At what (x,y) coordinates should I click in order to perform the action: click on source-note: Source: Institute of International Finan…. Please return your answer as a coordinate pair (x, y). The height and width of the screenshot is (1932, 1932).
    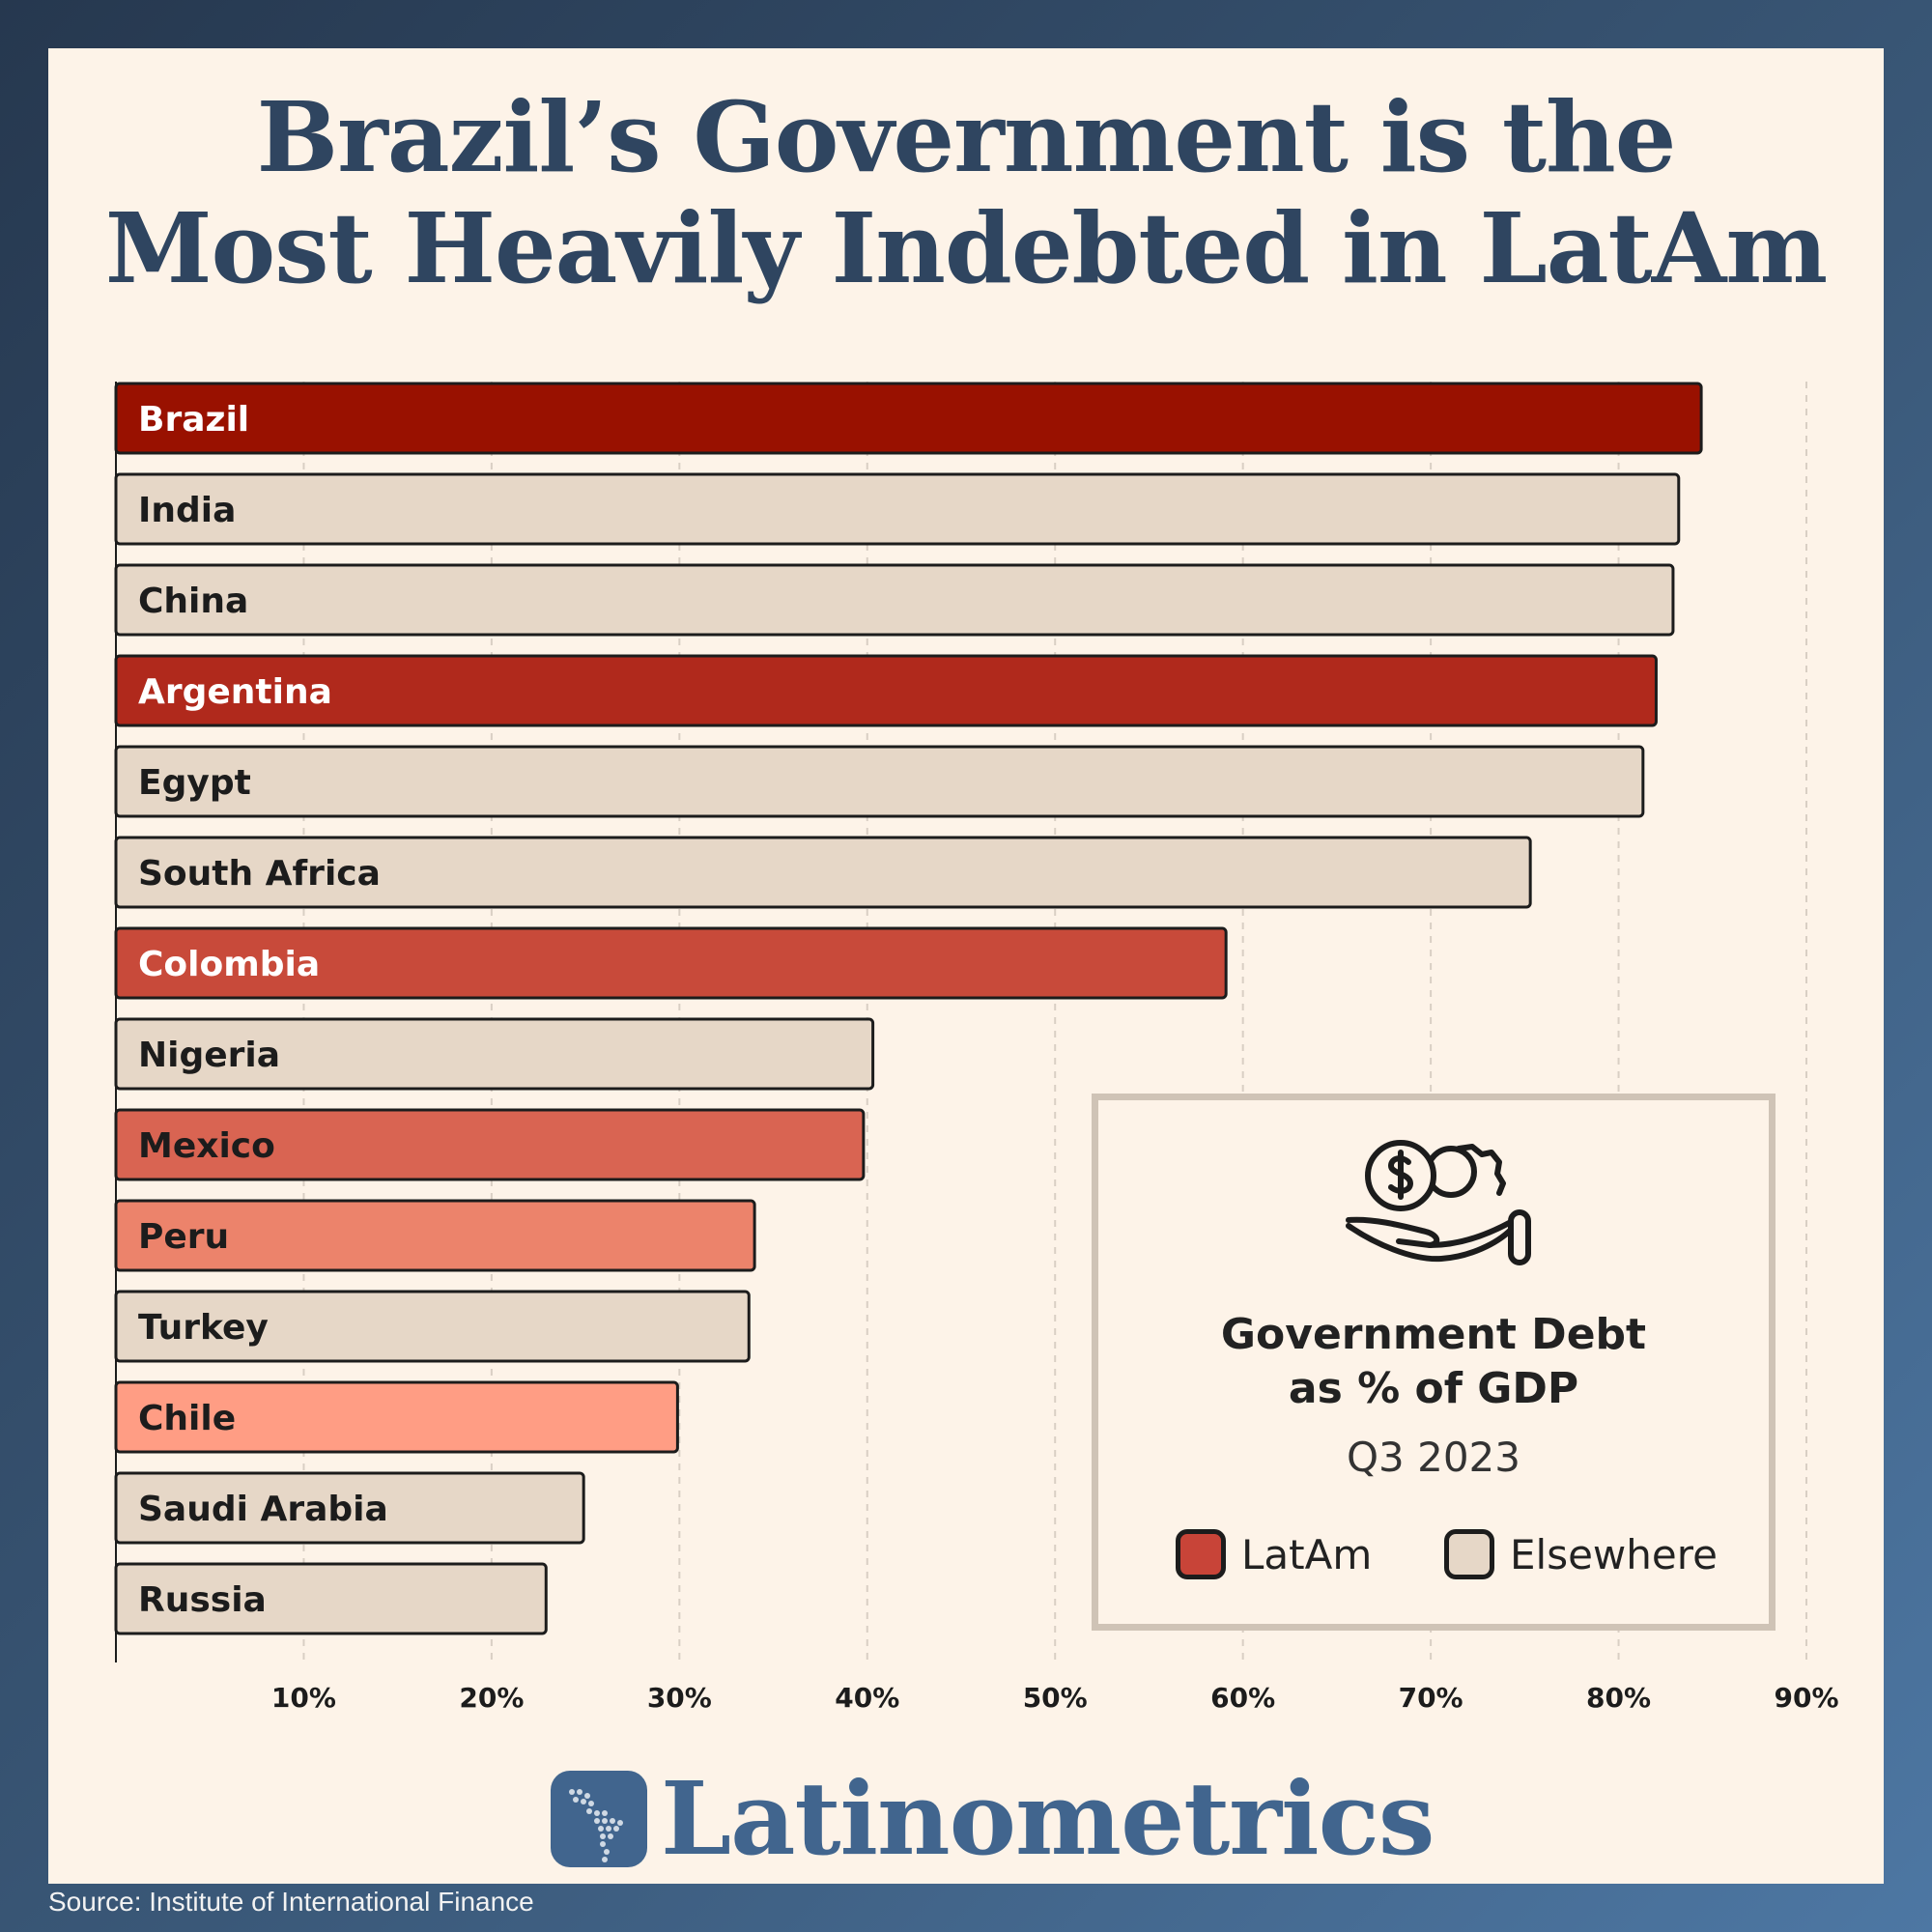
    Looking at the image, I should click on (291, 1902).